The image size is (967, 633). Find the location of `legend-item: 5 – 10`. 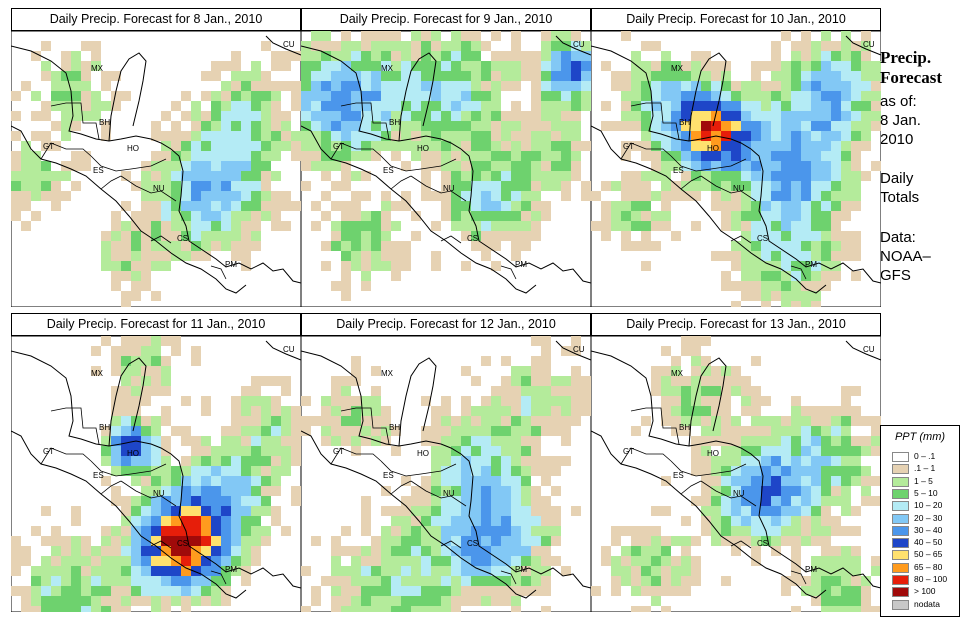

legend-item: 5 – 10 is located at coordinates (923, 493).